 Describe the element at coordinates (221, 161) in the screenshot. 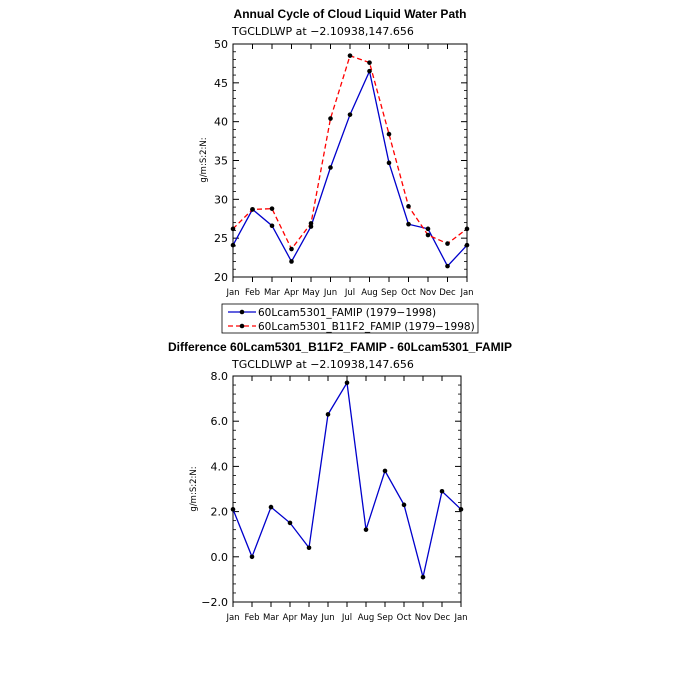

I see `y-tick-label: 35` at that location.